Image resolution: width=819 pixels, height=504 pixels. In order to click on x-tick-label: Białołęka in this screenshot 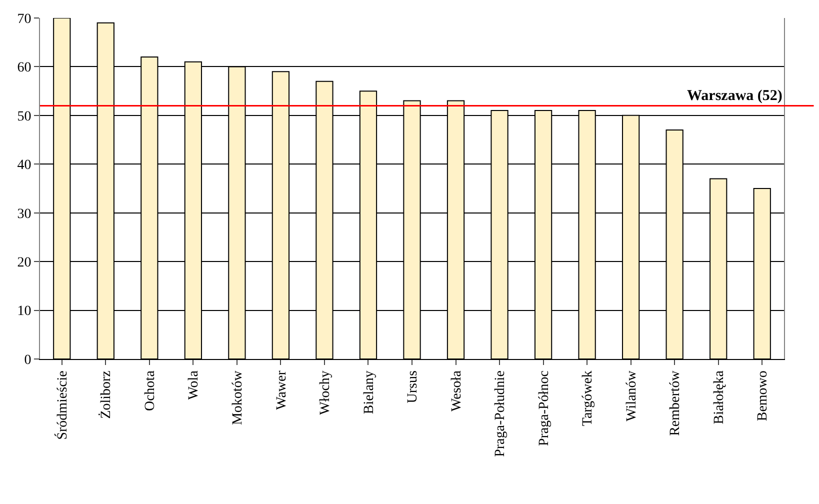, I will do `click(719, 397)`.